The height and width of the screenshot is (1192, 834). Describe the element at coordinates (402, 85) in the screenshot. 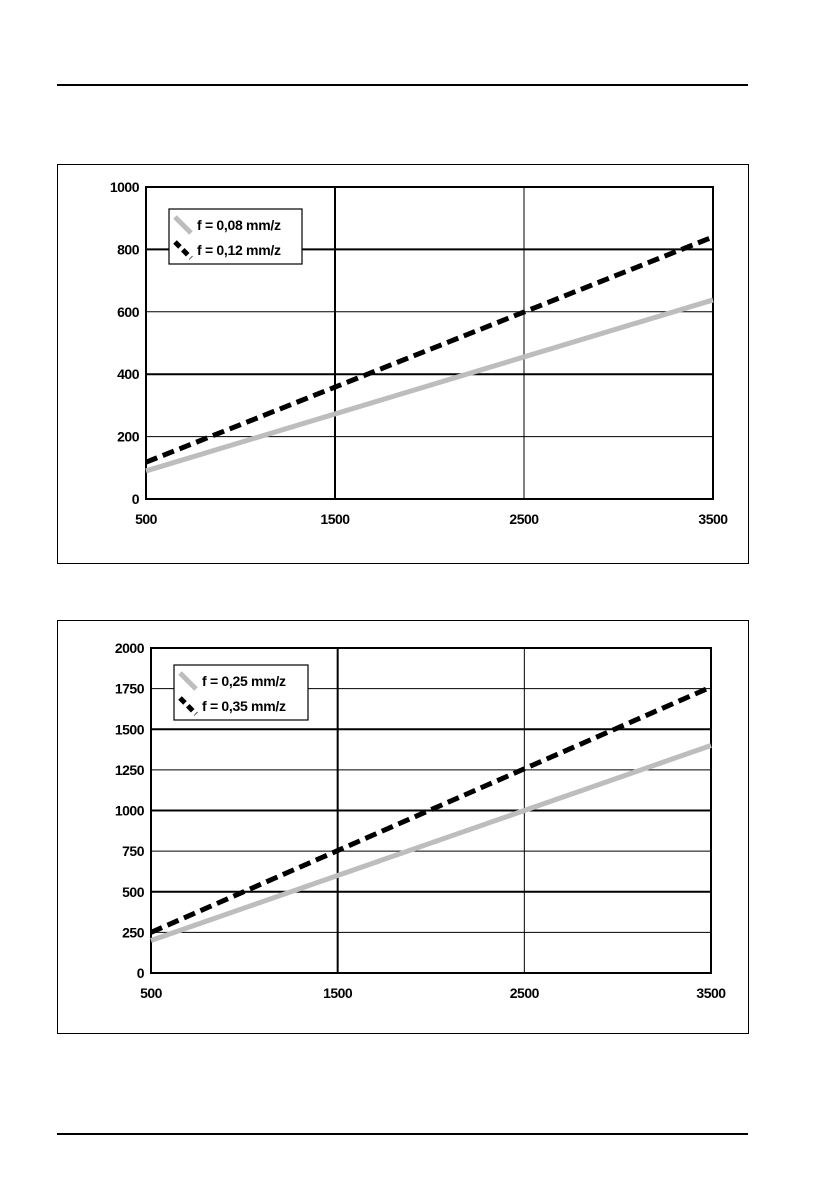

I see `header-rule` at that location.